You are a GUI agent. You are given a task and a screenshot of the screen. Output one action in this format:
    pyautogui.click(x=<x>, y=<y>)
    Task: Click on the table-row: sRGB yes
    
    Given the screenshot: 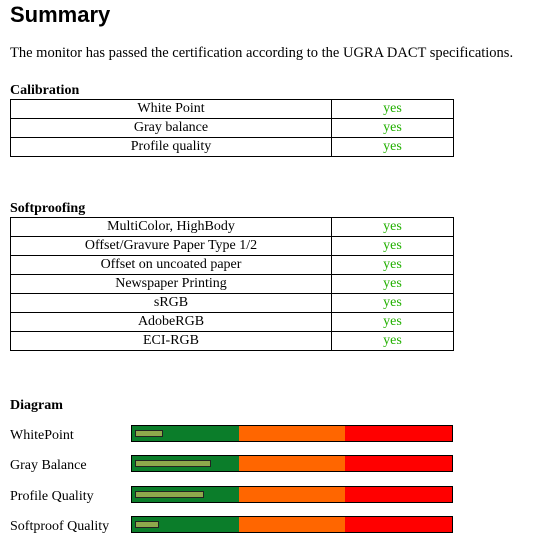 What is the action you would take?
    pyautogui.click(x=232, y=303)
    